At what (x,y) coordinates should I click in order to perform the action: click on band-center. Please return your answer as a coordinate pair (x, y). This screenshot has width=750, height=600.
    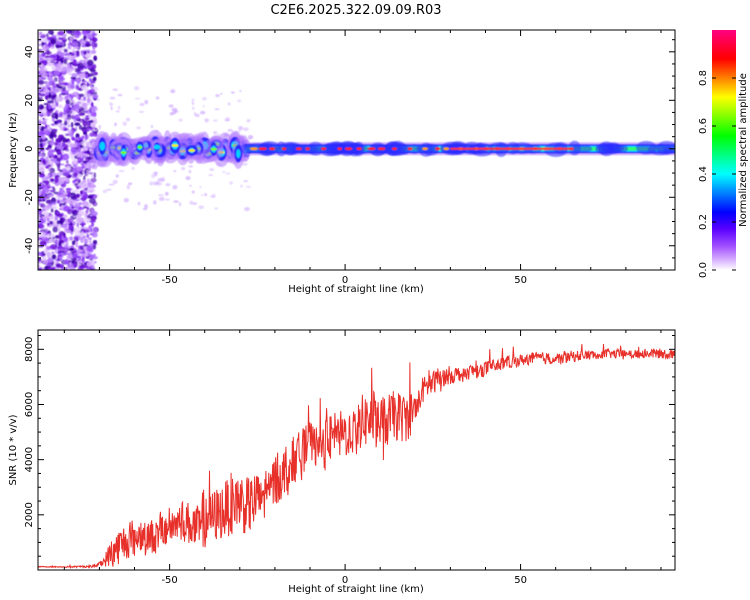
    Looking at the image, I should click on (102, 146).